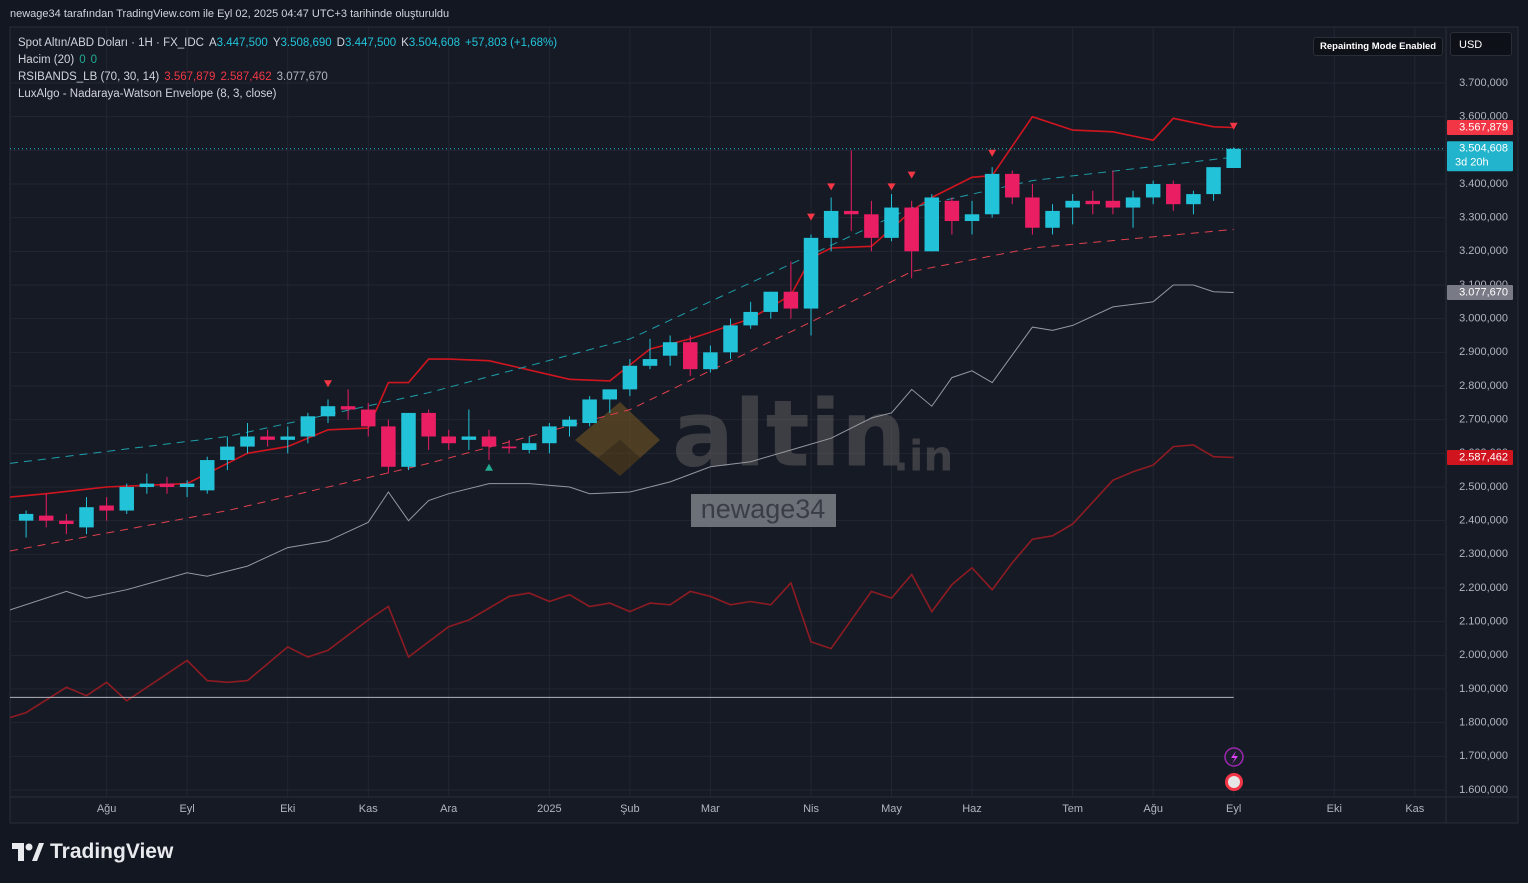  I want to click on ohlc-value: 3.447,500, so click(242, 43).